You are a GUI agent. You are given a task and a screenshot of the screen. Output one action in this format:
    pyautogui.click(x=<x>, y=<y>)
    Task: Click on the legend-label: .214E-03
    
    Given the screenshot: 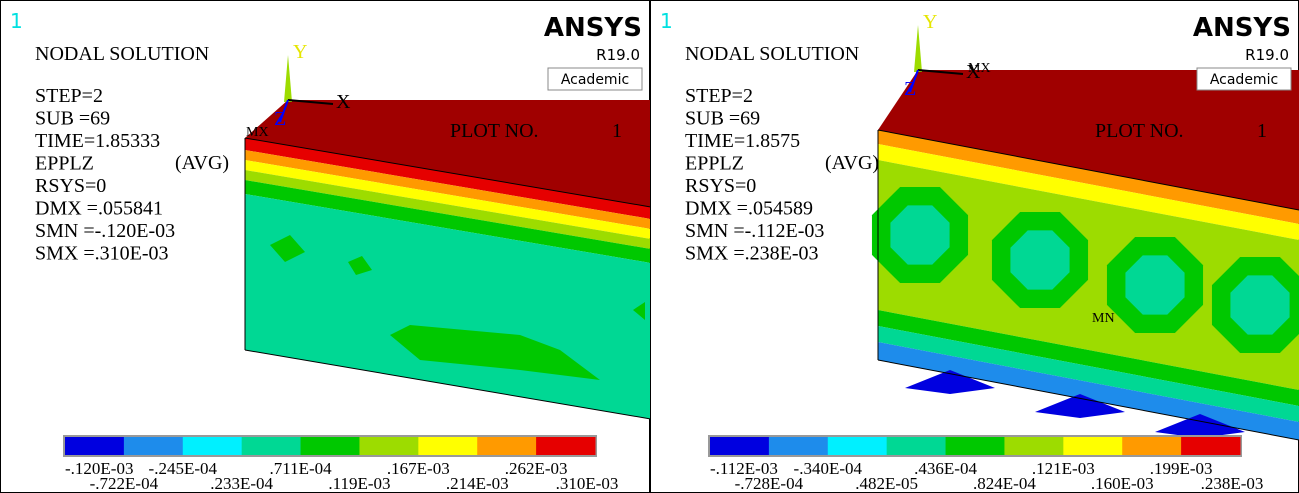 What is the action you would take?
    pyautogui.click(x=477, y=483)
    